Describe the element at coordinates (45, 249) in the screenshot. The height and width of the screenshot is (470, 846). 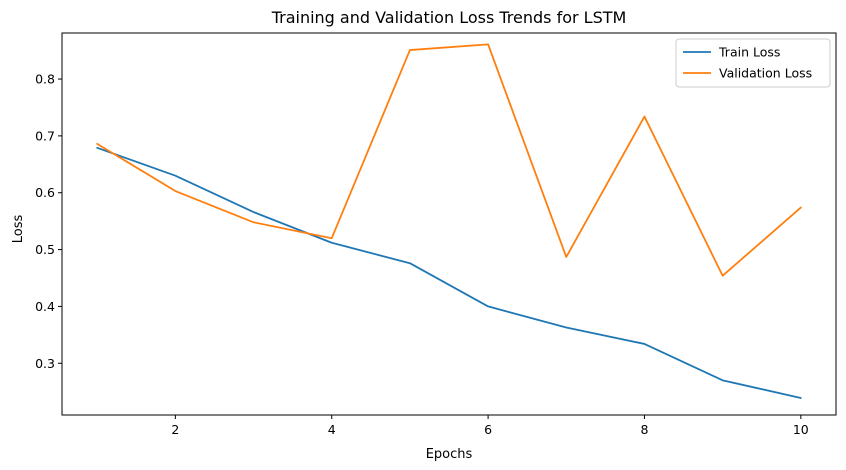
I see `y-tick-label: 0.5` at that location.